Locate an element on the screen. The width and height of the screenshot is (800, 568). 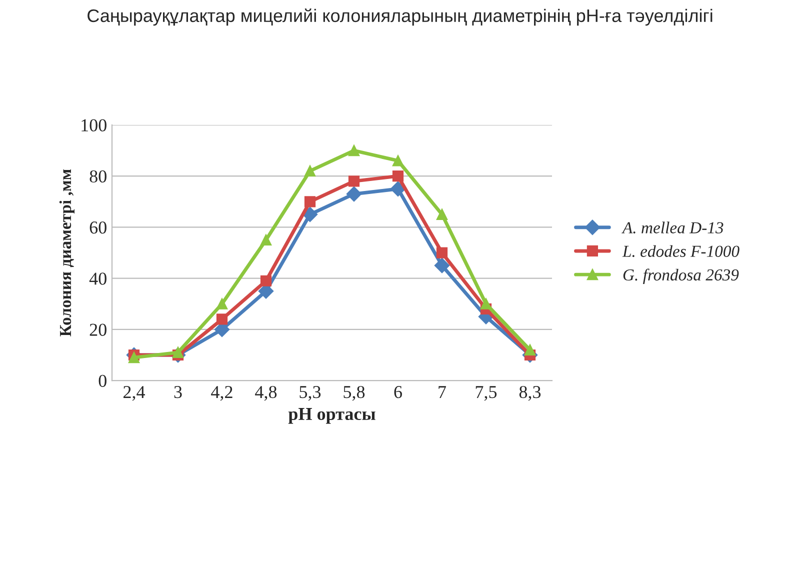
y-tick-label: 80 is located at coordinates (98, 176).